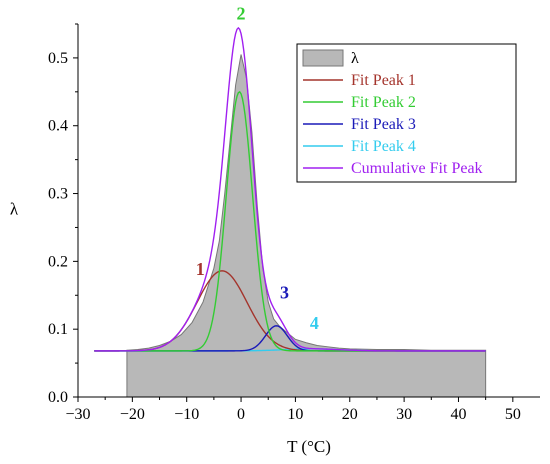  Describe the element at coordinates (14, 209) in the screenshot. I see `y-axis-title: λ` at that location.